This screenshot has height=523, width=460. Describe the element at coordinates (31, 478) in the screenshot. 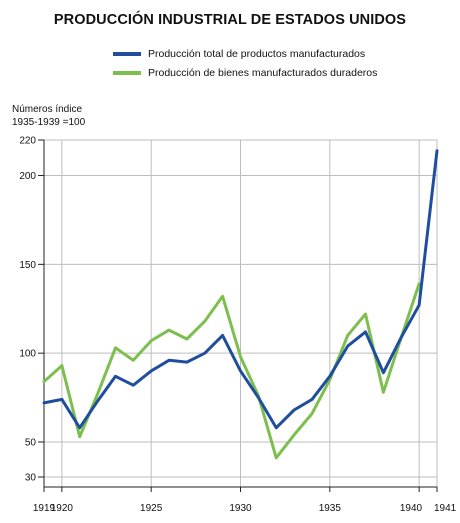

I see `tick-label-y-30: 30` at that location.